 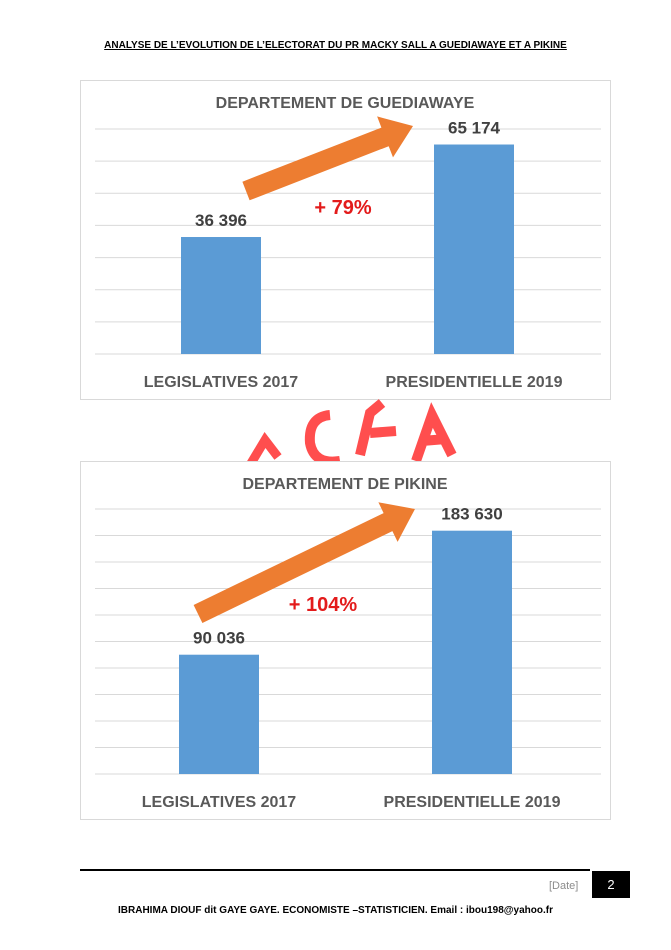 What do you see at coordinates (323, 605) in the screenshot?
I see `growth-label: + 104%` at bounding box center [323, 605].